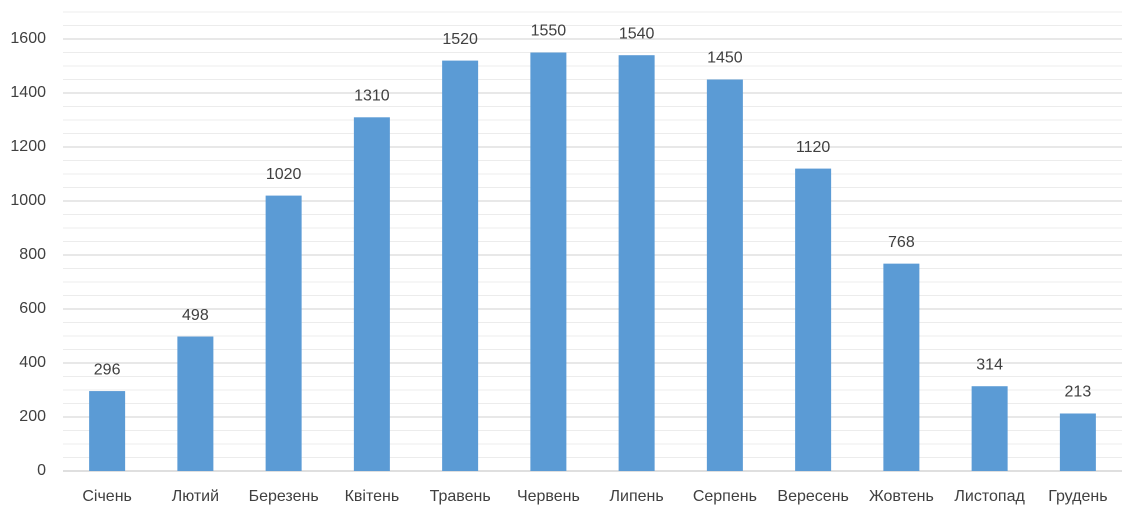  I want to click on value-label: 1310, so click(372, 96).